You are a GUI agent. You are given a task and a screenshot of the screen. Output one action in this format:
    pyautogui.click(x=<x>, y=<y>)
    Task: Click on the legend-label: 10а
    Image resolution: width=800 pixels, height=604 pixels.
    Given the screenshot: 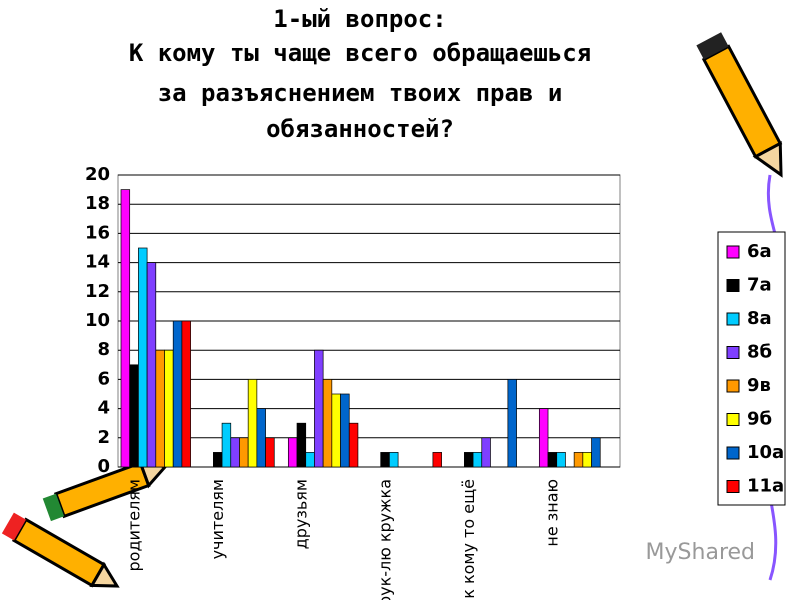 What is the action you would take?
    pyautogui.click(x=765, y=452)
    